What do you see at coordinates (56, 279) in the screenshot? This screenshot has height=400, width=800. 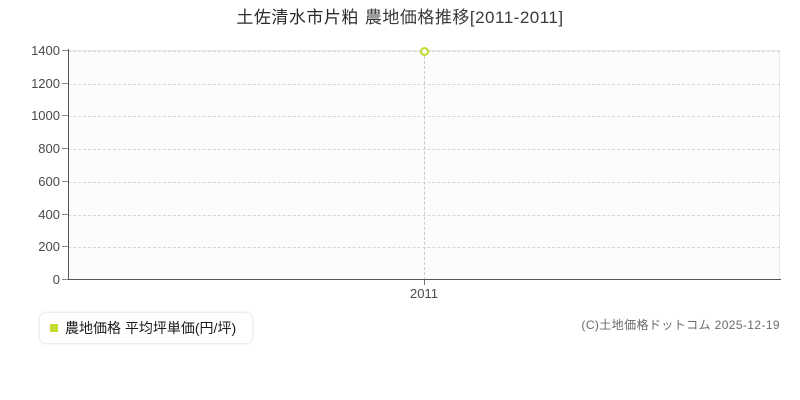 I see `y-axis-tick-label: 0` at bounding box center [56, 279].